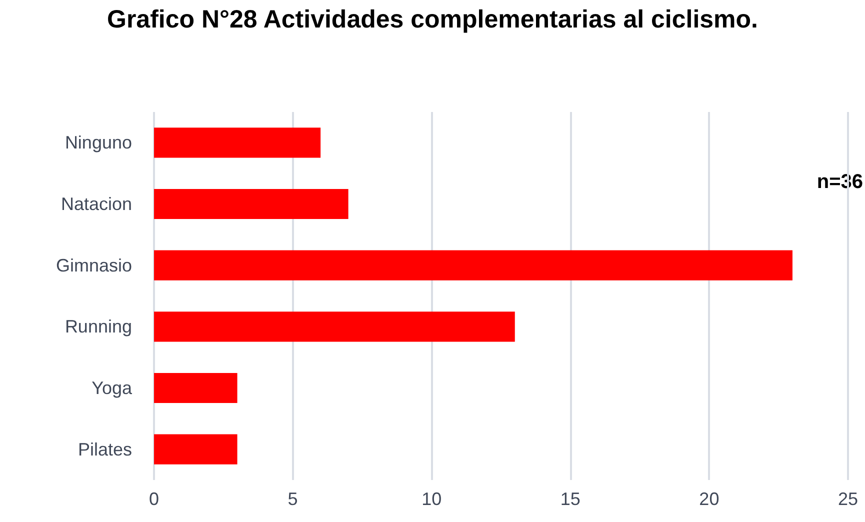 The width and height of the screenshot is (865, 522). What do you see at coordinates (293, 499) in the screenshot?
I see `x-tick-label: 5` at bounding box center [293, 499].